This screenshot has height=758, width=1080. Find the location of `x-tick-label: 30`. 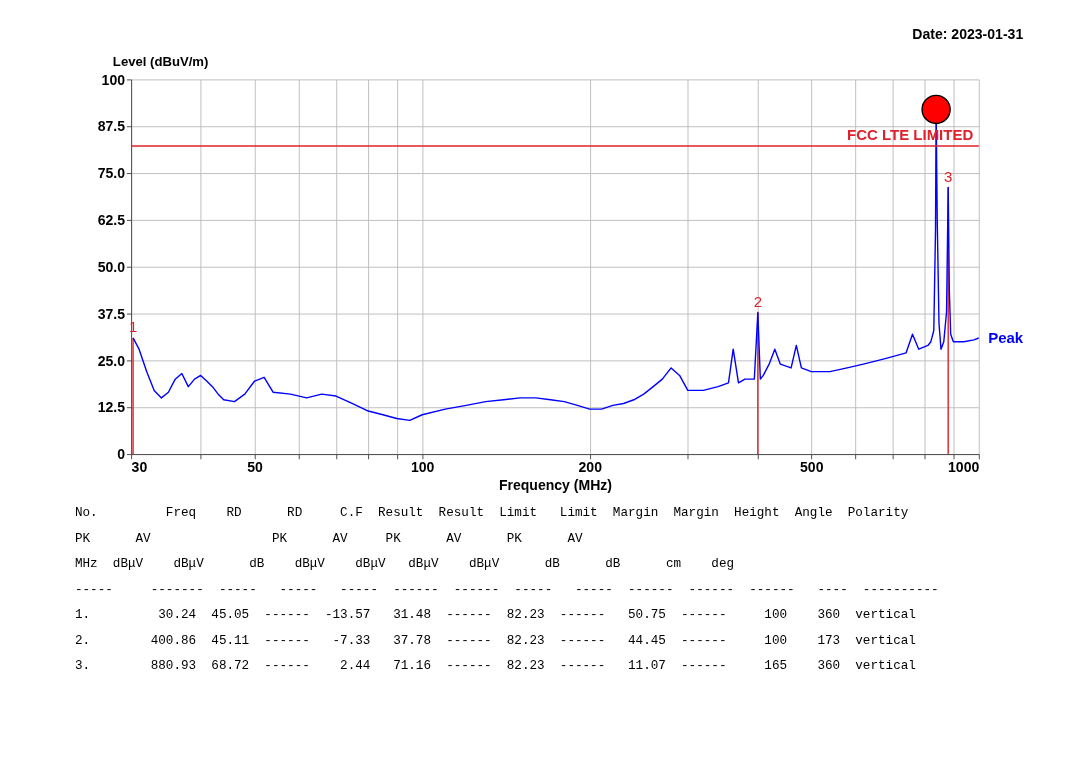

x-tick-label: 30 is located at coordinates (139, 467).